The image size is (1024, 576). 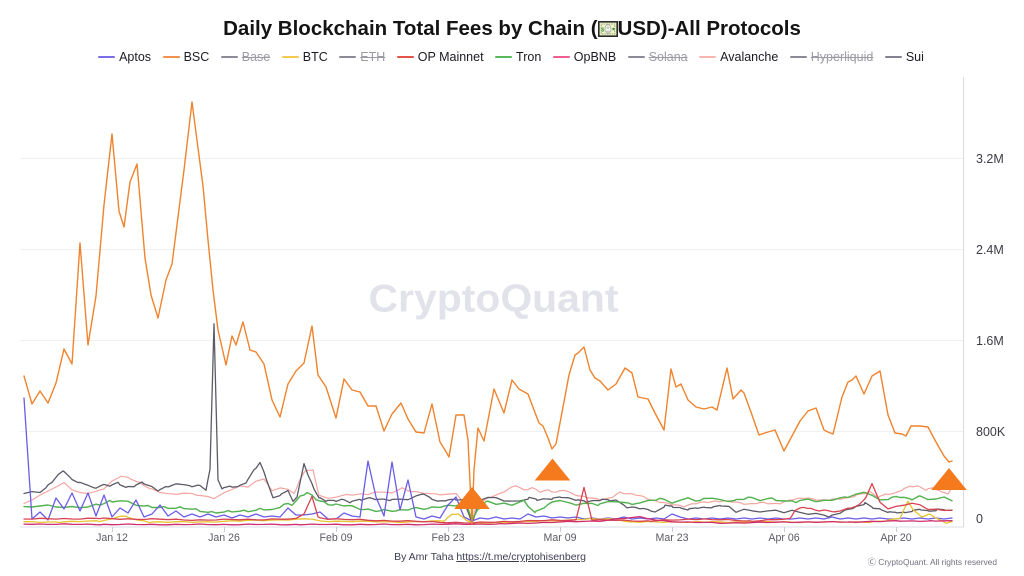 I want to click on svg-text: Mar 09, so click(x=560, y=538).